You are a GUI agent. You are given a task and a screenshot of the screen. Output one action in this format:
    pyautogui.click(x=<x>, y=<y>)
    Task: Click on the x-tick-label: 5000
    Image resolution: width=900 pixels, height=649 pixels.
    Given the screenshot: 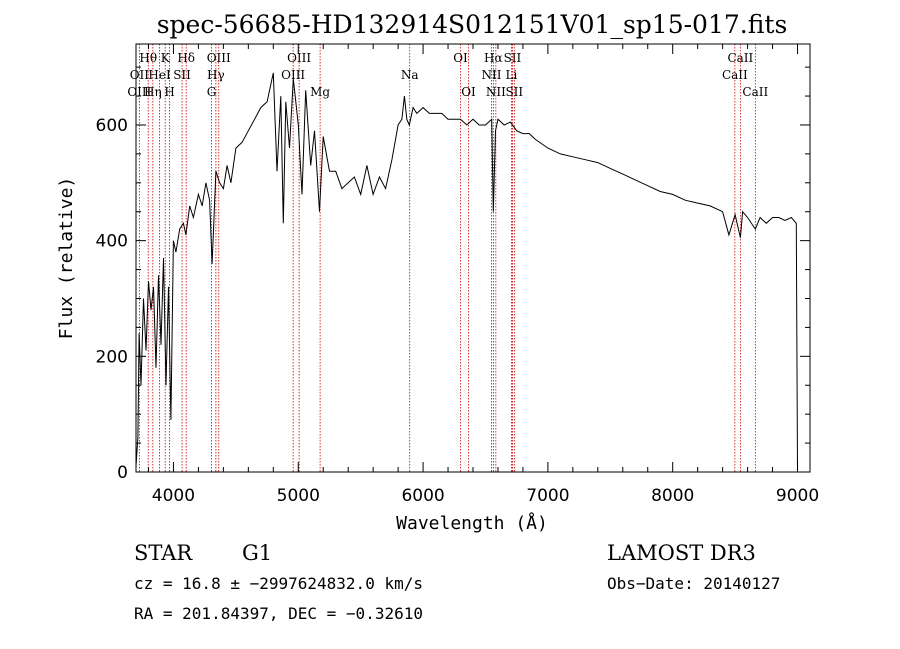 What is the action you would take?
    pyautogui.click(x=298, y=496)
    